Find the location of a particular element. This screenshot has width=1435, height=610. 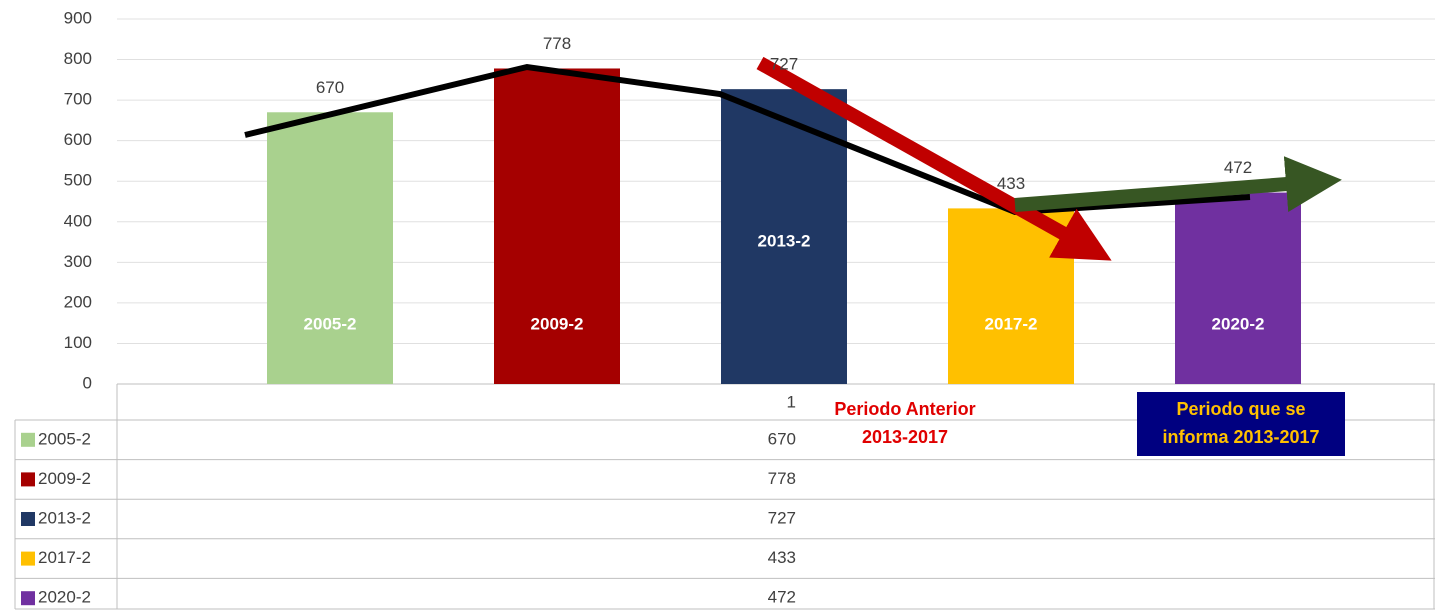

up-arrow is located at coordinates (1178, 184).